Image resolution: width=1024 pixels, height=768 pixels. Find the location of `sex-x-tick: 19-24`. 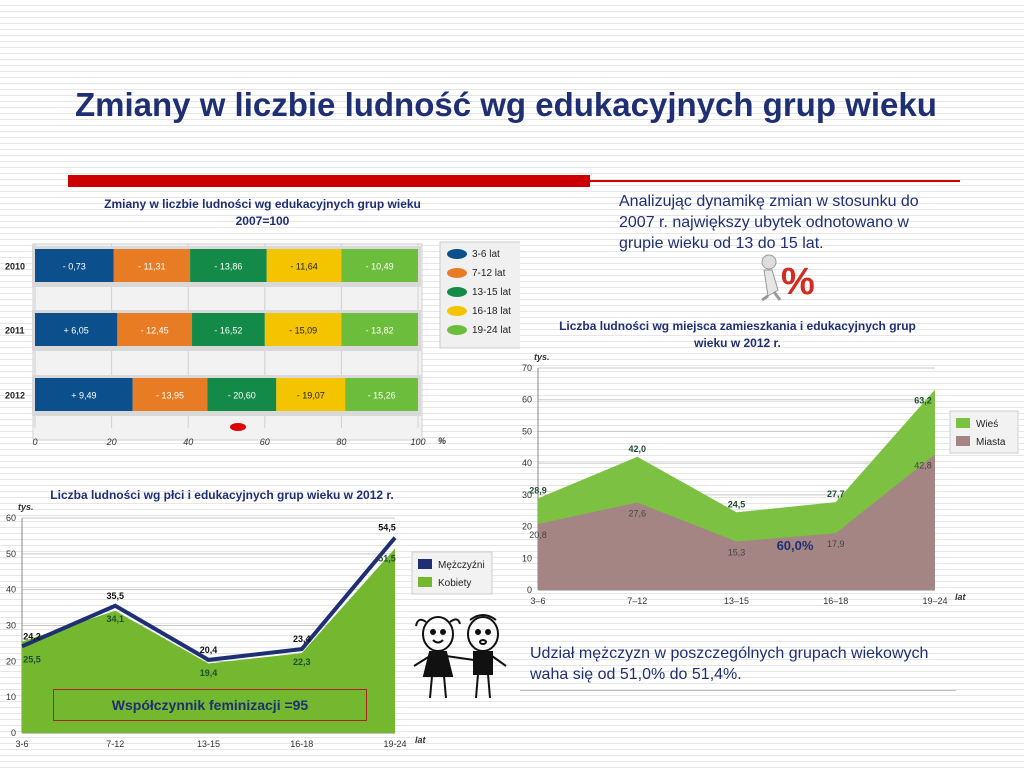

sex-x-tick: 19-24 is located at coordinates (394, 744).